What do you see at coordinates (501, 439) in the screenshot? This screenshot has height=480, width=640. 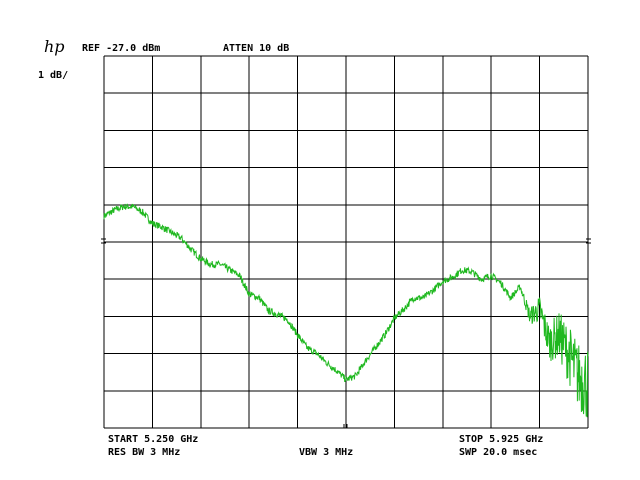 I see `stop-frequency-label: STOP 5.925 GHz` at bounding box center [501, 439].